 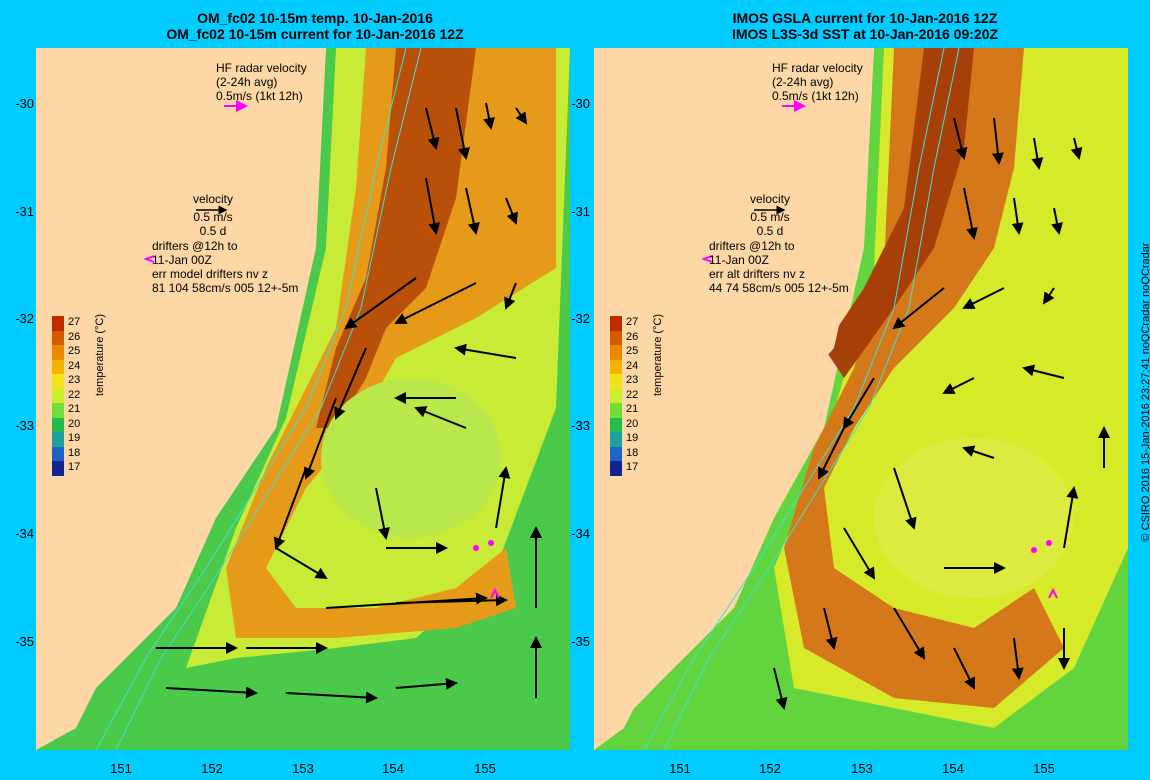 I want to click on left-title-line1: OM_fc02 10-15m temp. 10-Jan-2016, so click(x=315, y=18).